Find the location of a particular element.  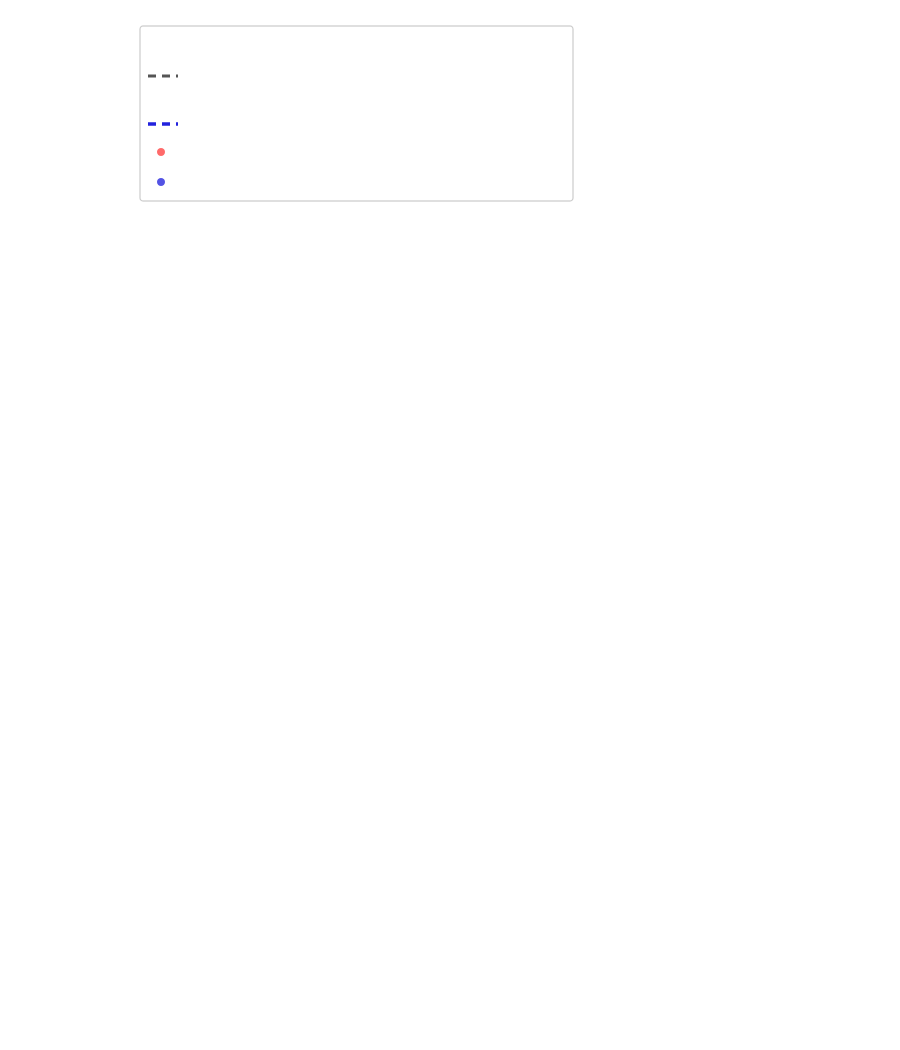

legend is located at coordinates (356, 113).